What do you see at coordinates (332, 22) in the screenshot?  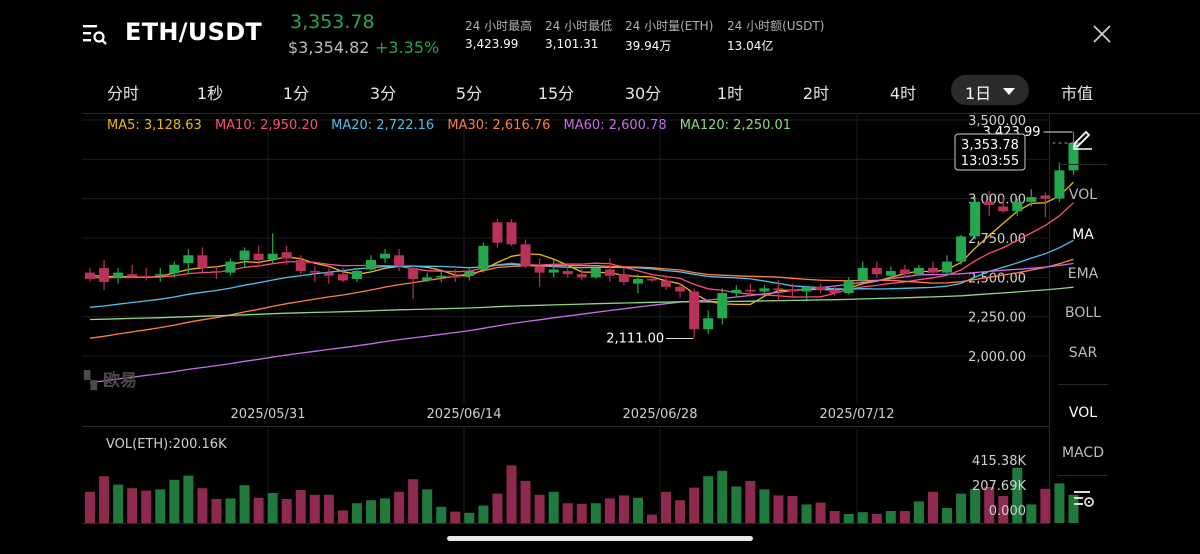 I see `last-price: 3,353.78` at bounding box center [332, 22].